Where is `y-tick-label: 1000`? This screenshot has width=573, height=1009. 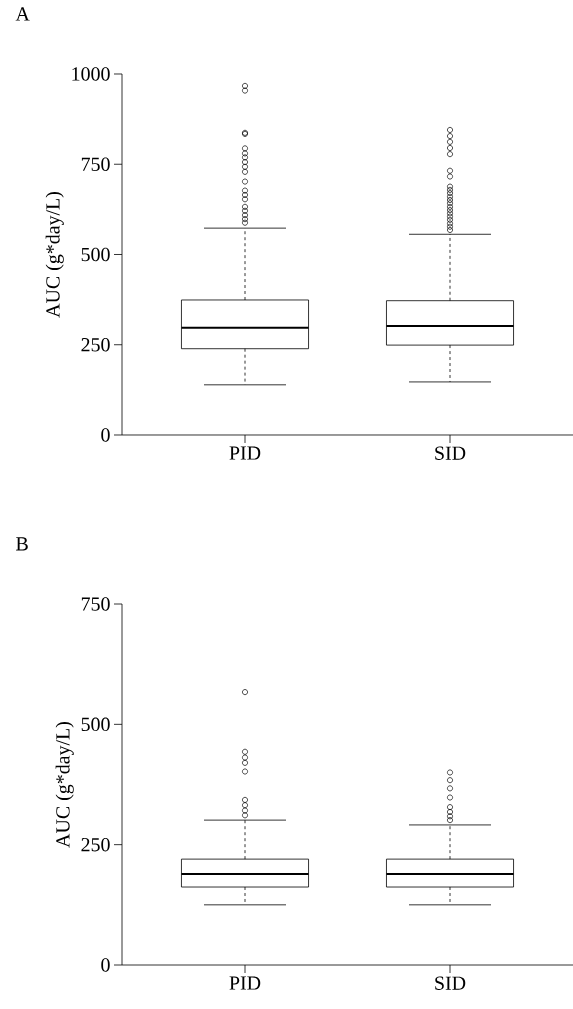 y-tick-label: 1000 is located at coordinates (91, 74).